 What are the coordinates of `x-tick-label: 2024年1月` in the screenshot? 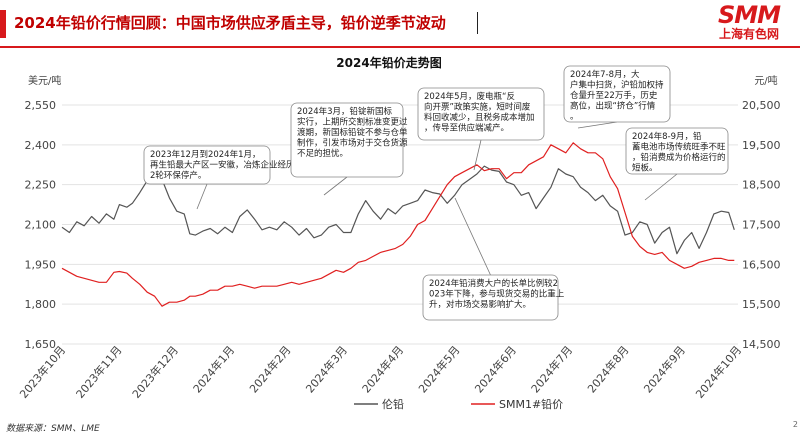 It's located at (213, 369).